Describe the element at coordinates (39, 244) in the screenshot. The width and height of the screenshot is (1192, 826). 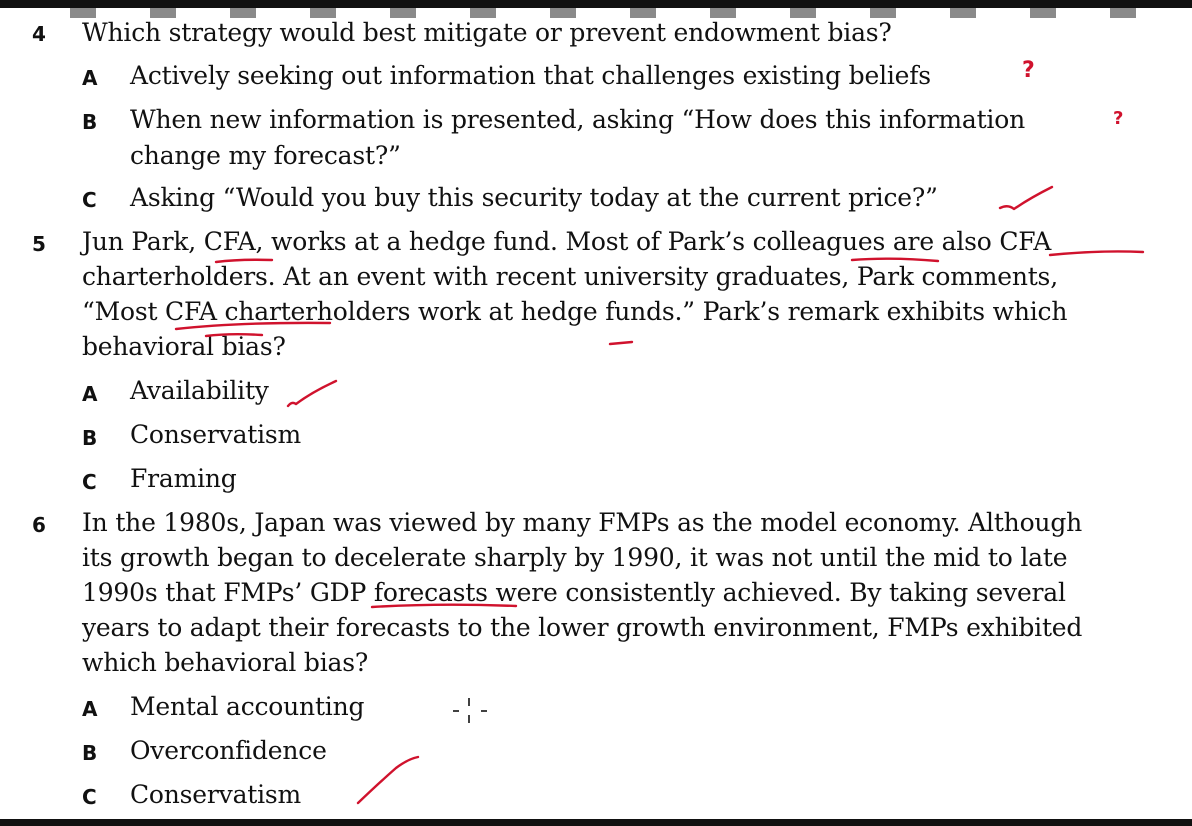
I see `question-number: 5` at that location.